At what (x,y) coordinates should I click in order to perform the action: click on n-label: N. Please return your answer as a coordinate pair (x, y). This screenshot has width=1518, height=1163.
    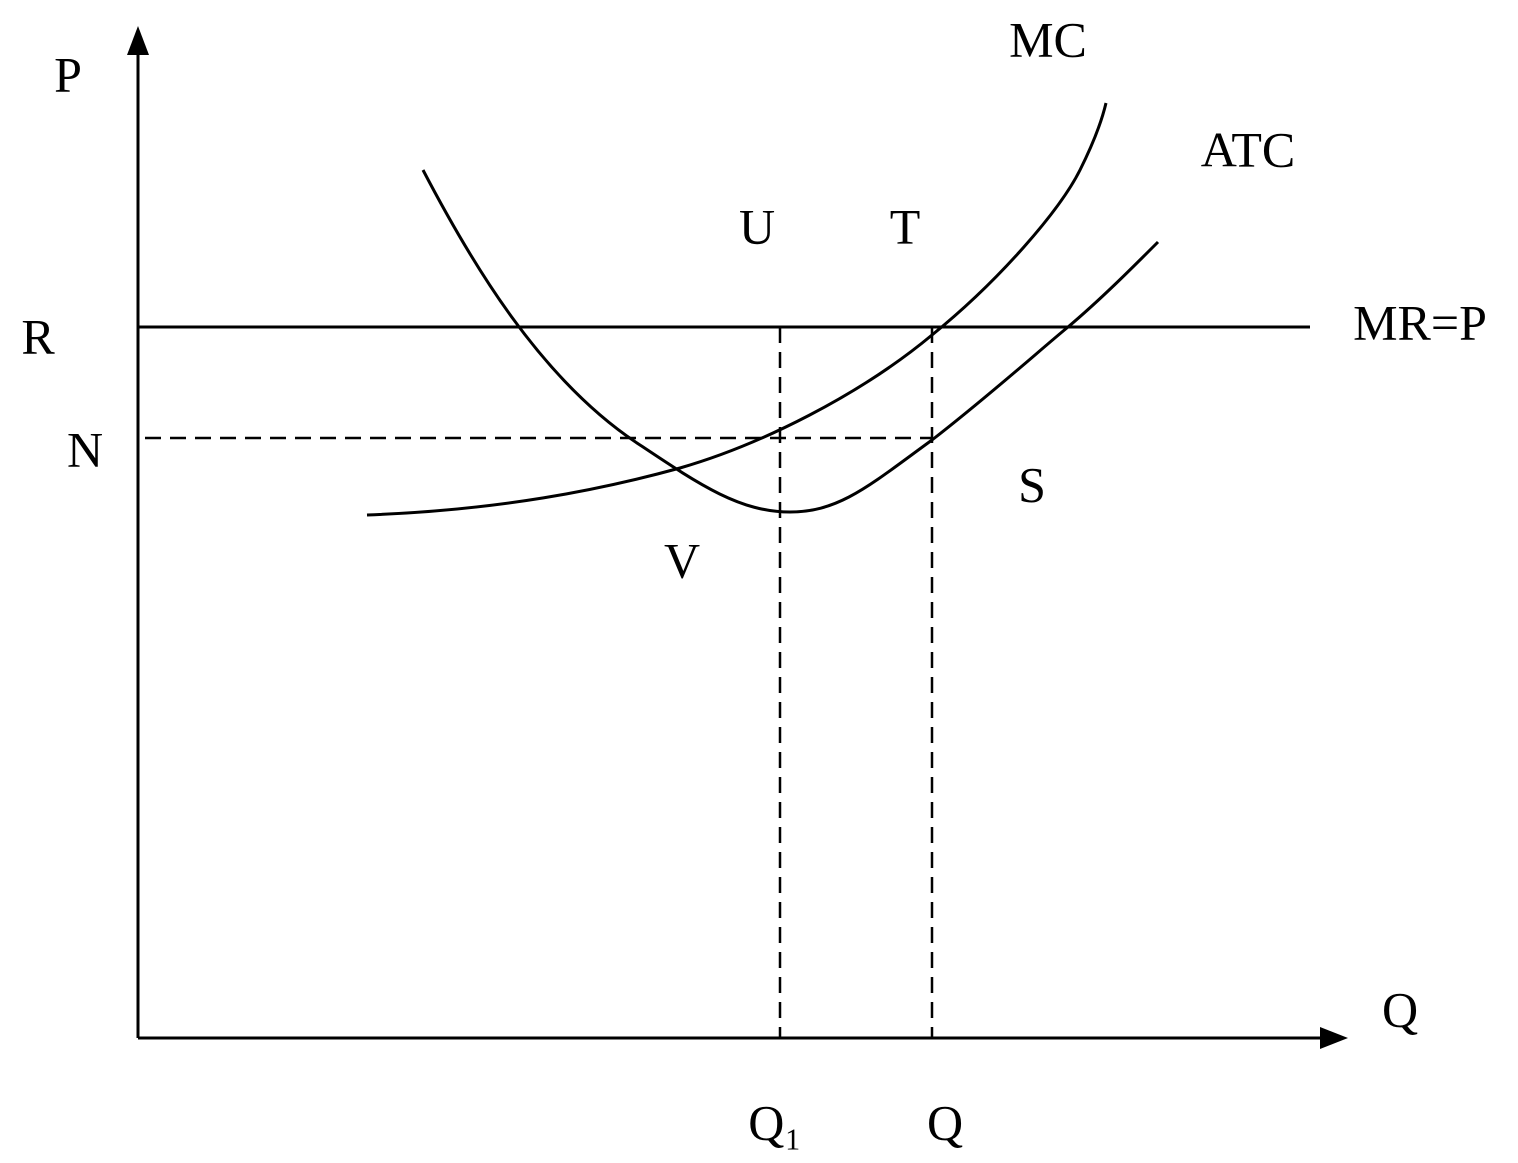
    Looking at the image, I should click on (85, 449).